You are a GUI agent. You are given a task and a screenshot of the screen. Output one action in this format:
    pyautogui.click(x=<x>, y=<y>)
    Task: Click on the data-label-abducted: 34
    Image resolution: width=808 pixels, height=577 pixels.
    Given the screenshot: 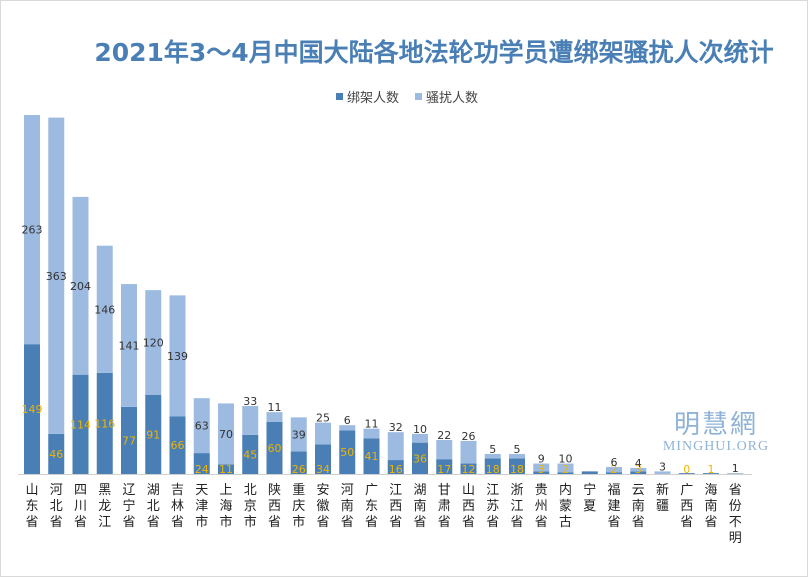 What is the action you would take?
    pyautogui.click(x=323, y=469)
    